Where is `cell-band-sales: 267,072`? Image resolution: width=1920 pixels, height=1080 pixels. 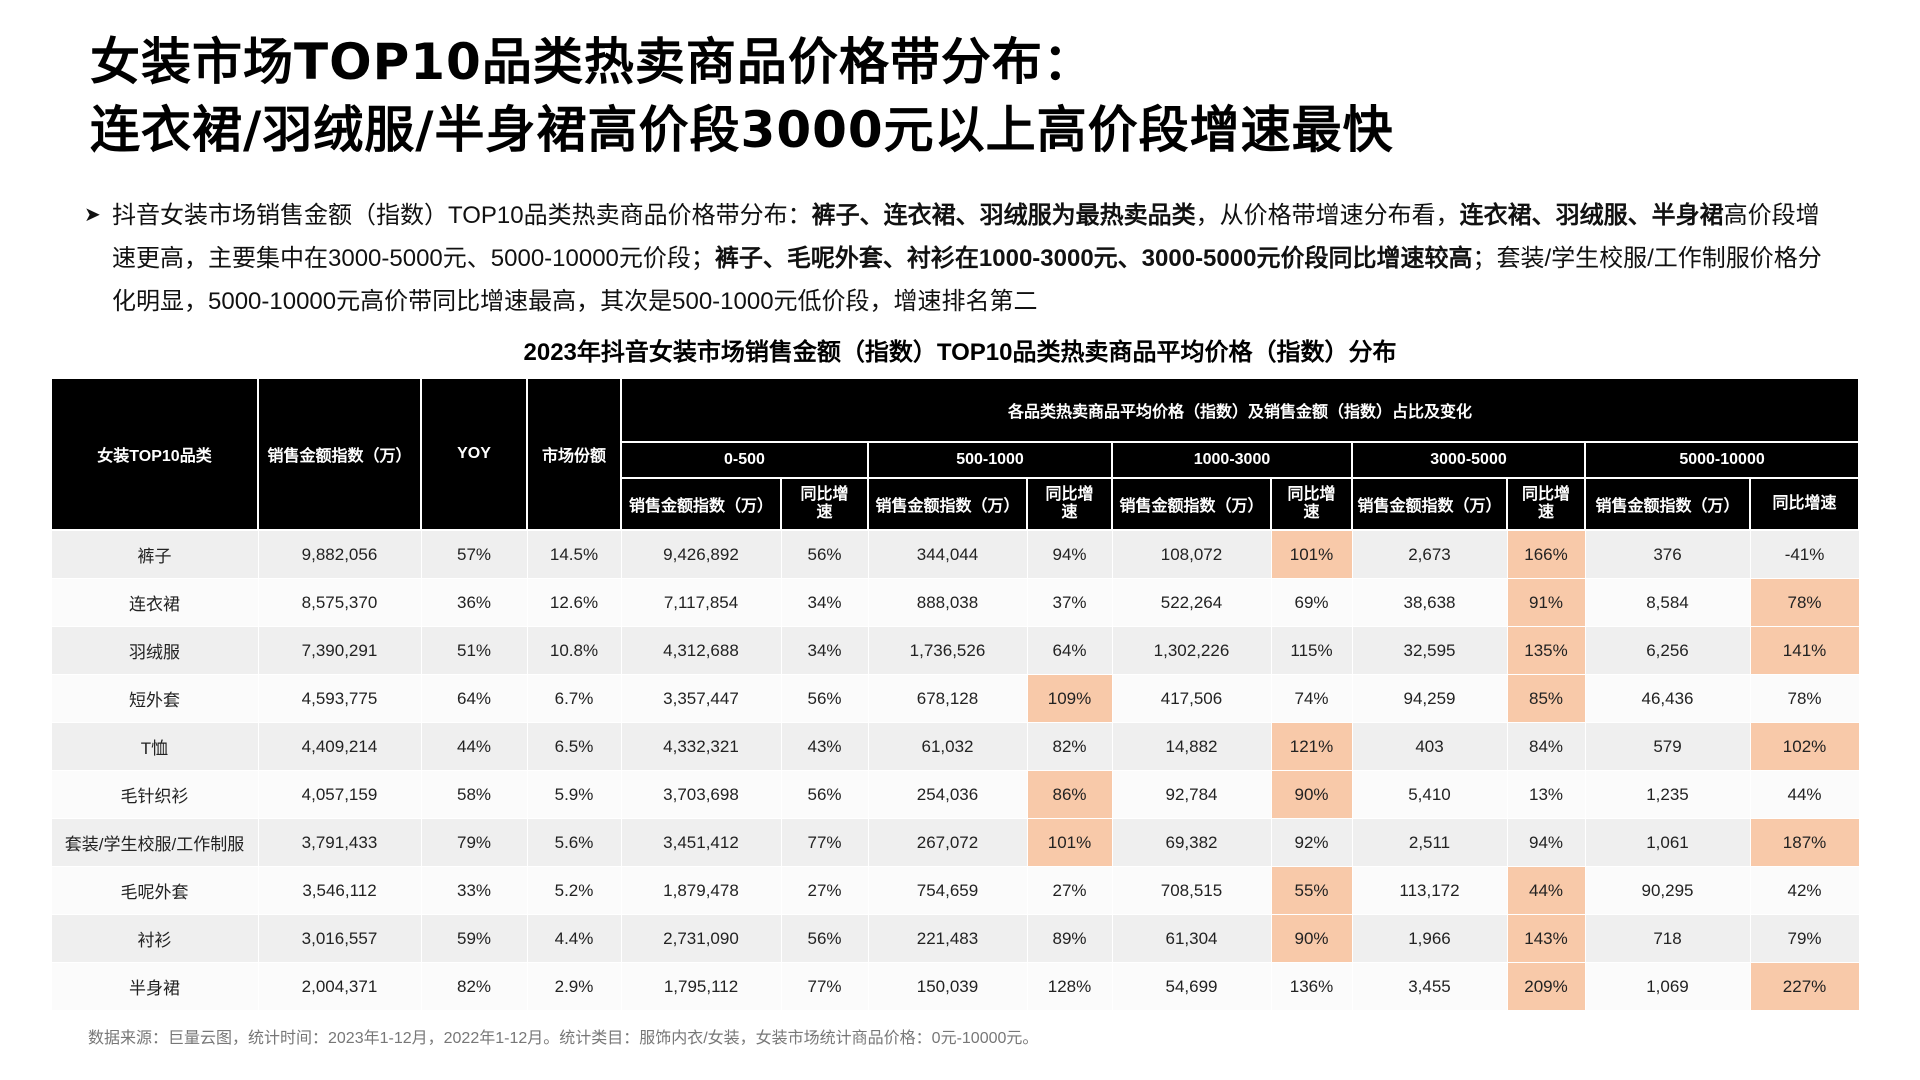 cell-band-sales: 267,072 is located at coordinates (947, 842).